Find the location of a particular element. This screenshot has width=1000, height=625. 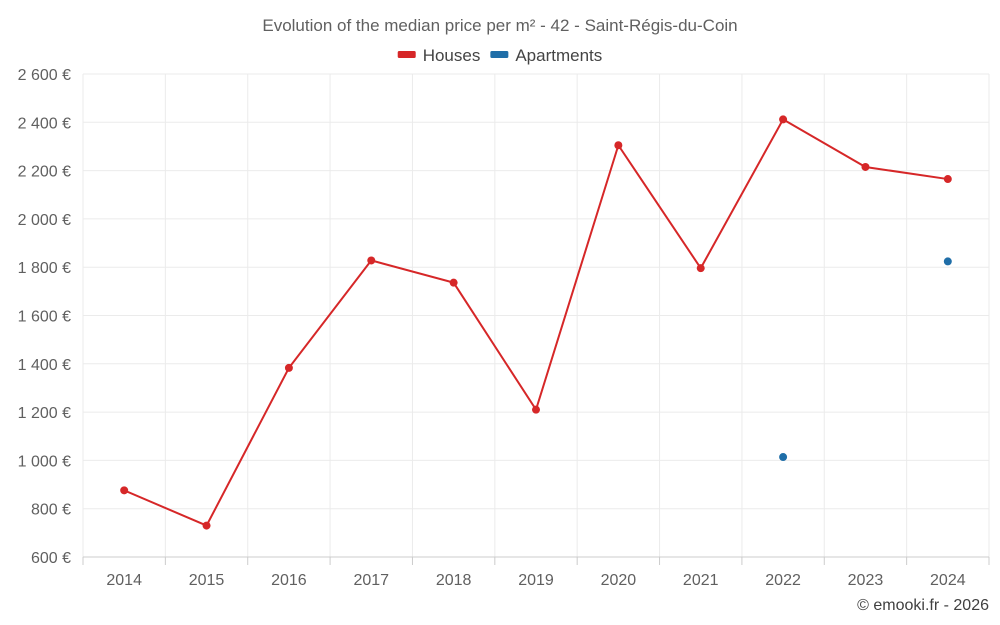

x-tick-label: 2015 is located at coordinates (207, 580).